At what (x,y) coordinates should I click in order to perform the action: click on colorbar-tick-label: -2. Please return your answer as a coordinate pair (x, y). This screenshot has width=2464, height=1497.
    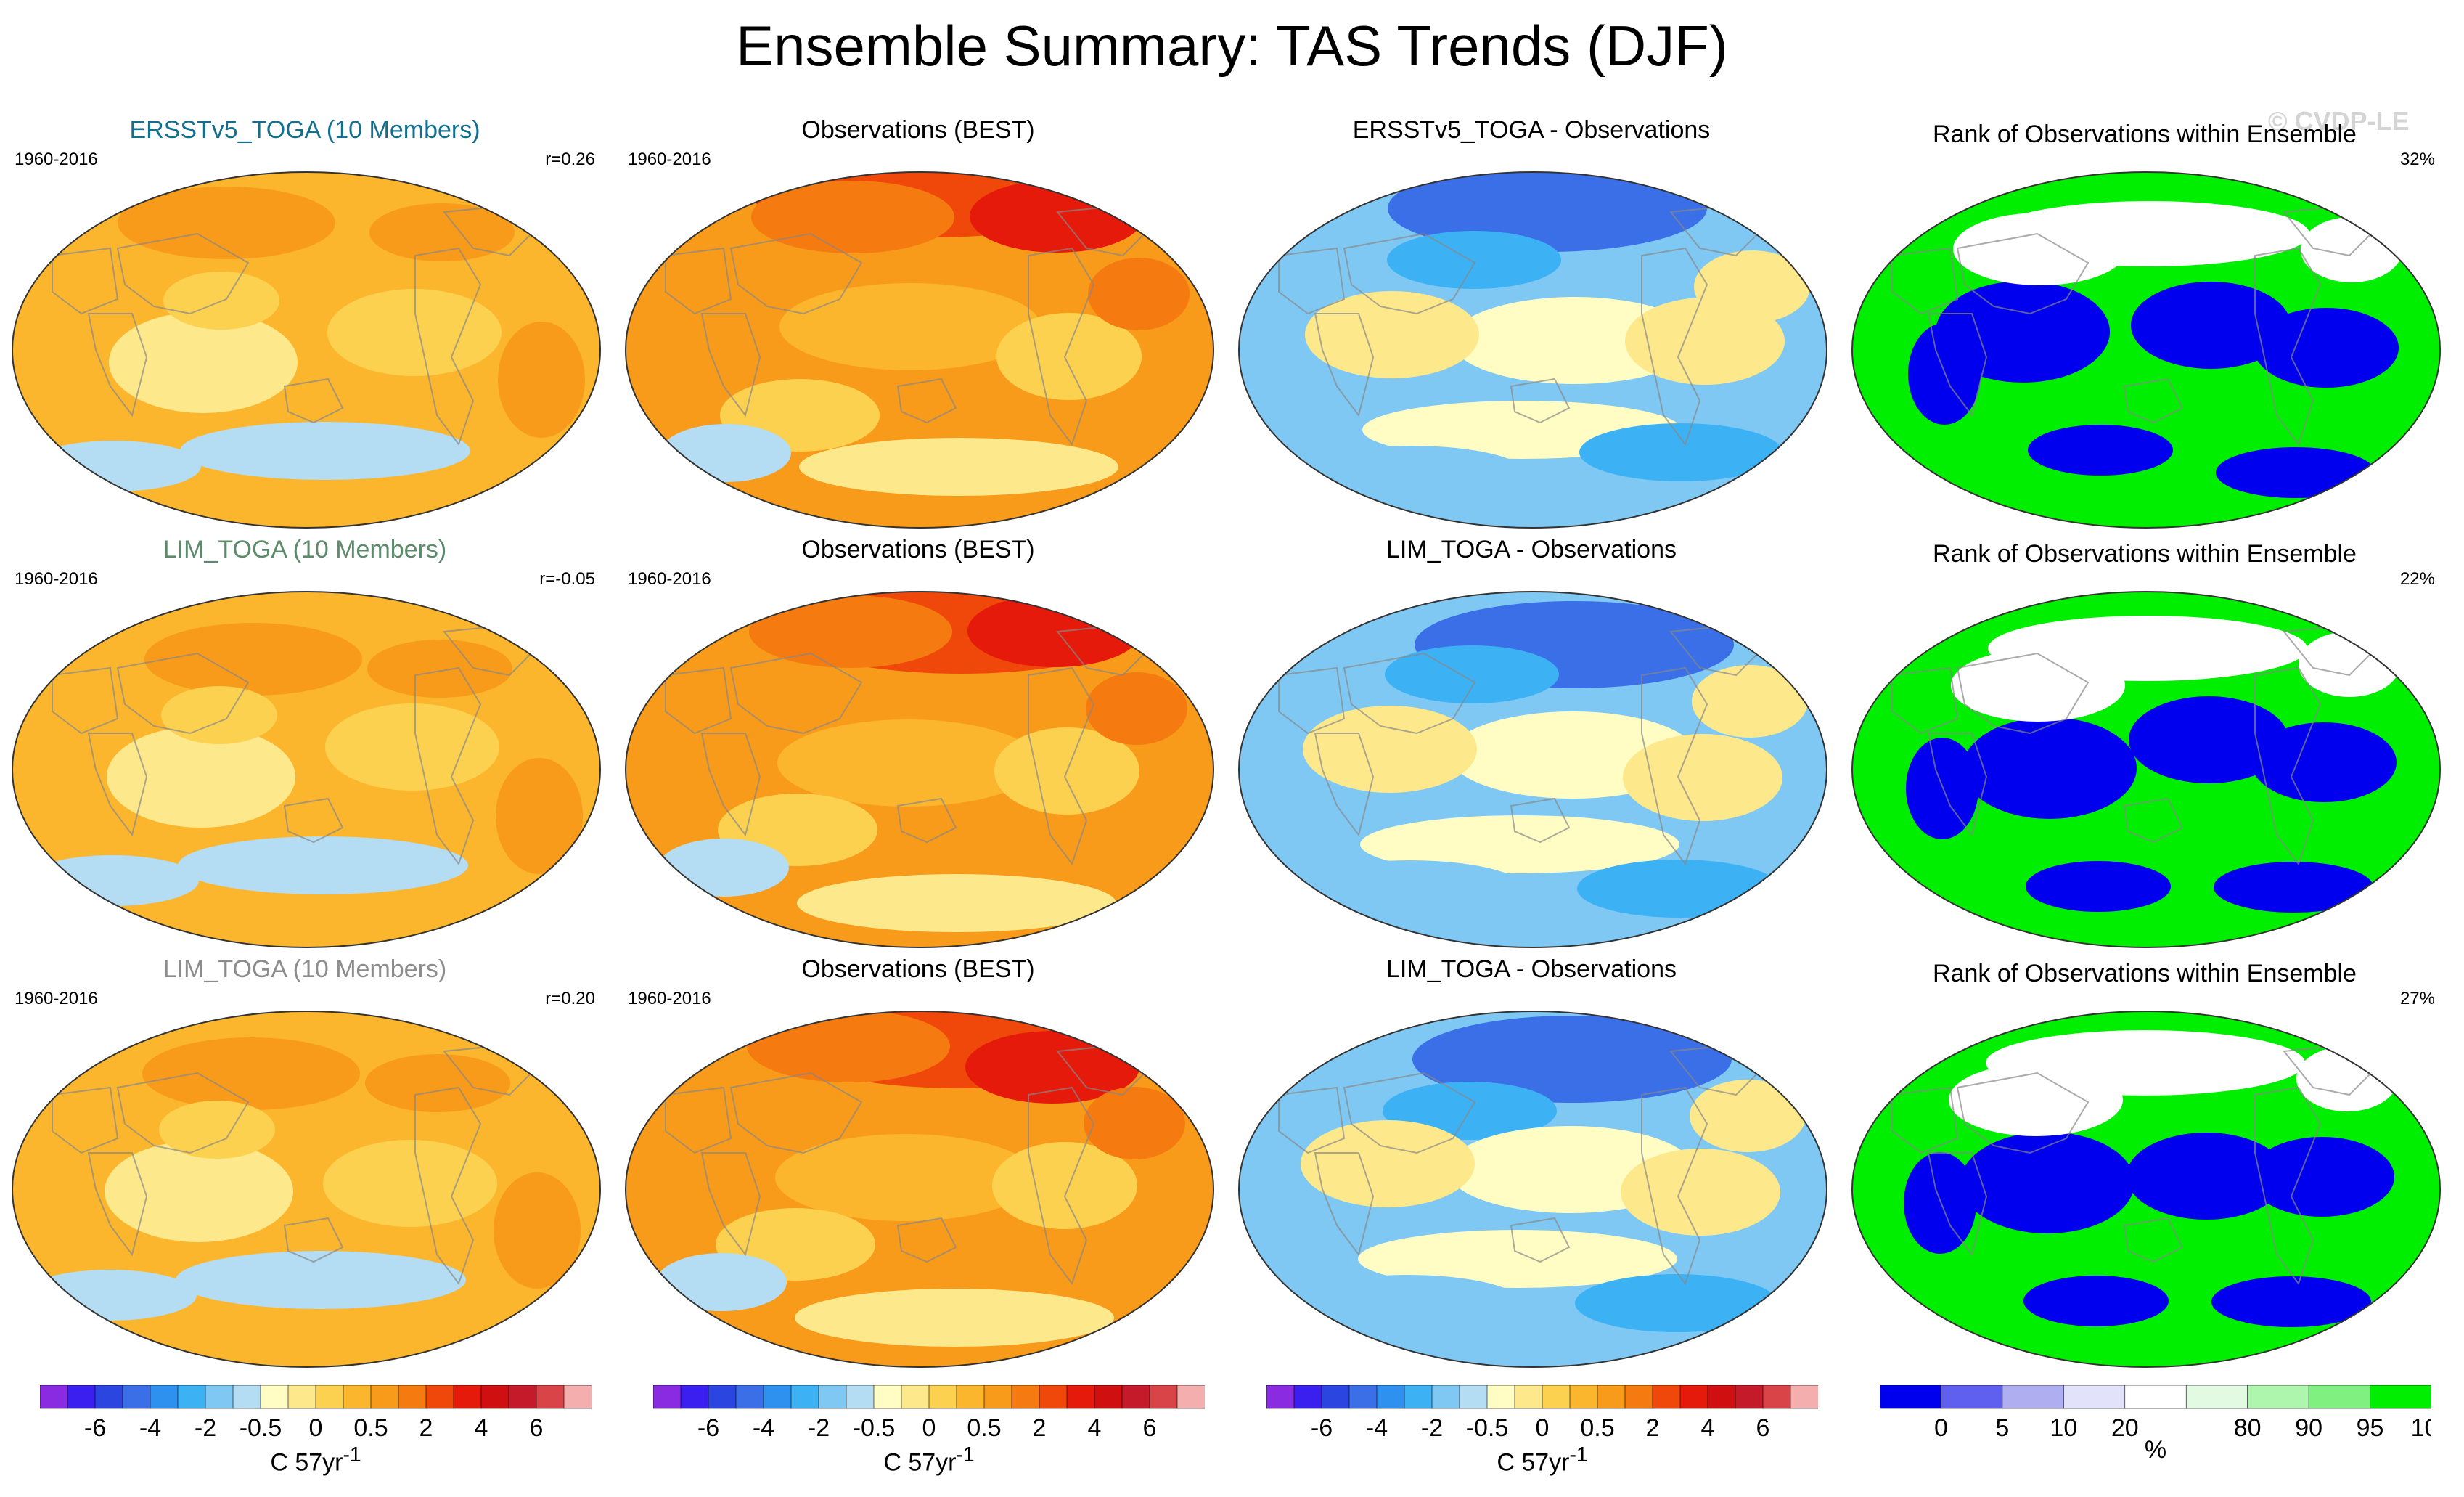
    Looking at the image, I should click on (1432, 1428).